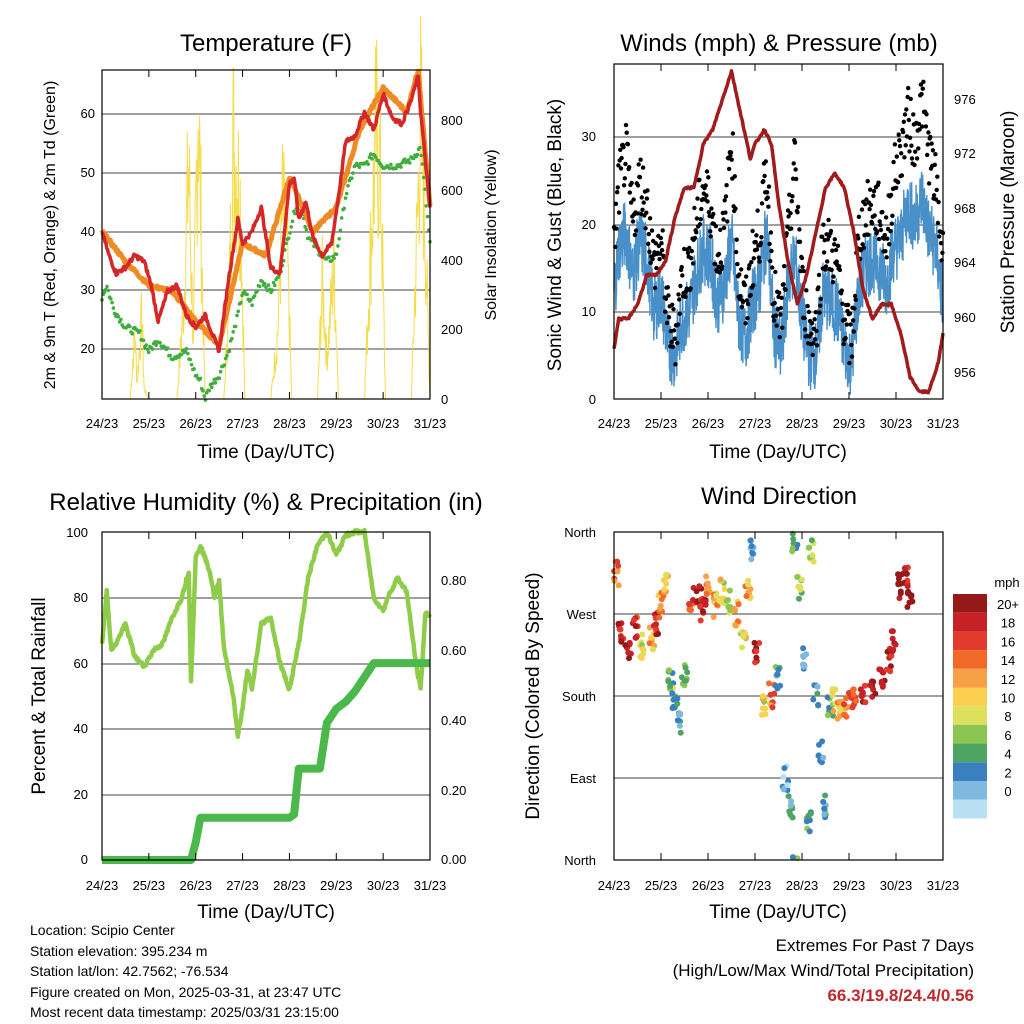 This screenshot has height=1024, width=1024. What do you see at coordinates (778, 231) in the screenshot?
I see `winds-frame` at bounding box center [778, 231].